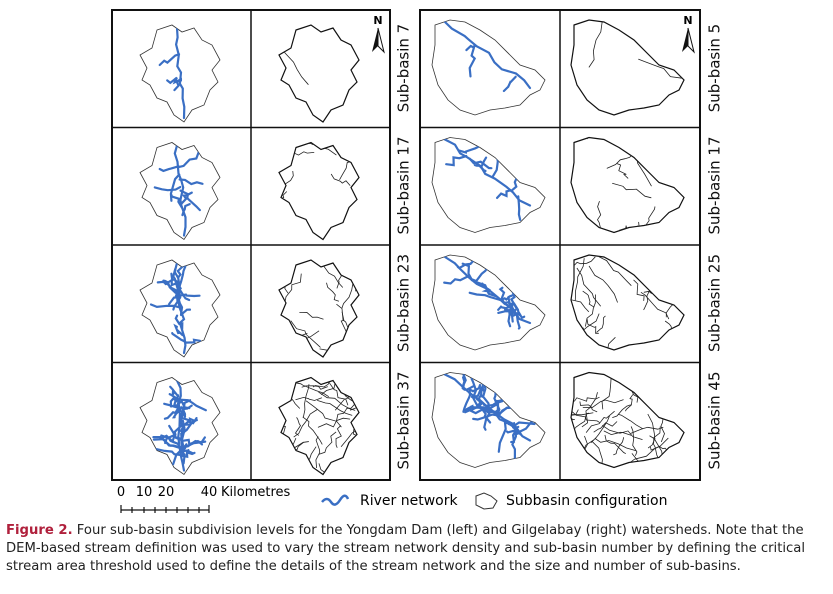  What do you see at coordinates (533, 34) in the screenshot?
I see `north-arrow: N N` at bounding box center [533, 34].